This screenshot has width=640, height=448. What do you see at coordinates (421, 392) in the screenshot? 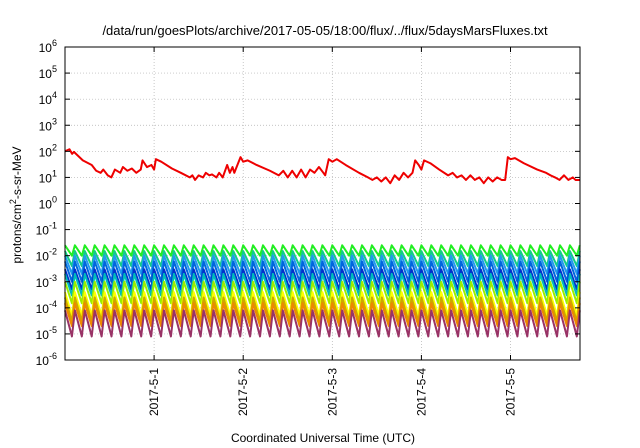
I see `x-tick-label: 2017-5-4` at bounding box center [421, 392].